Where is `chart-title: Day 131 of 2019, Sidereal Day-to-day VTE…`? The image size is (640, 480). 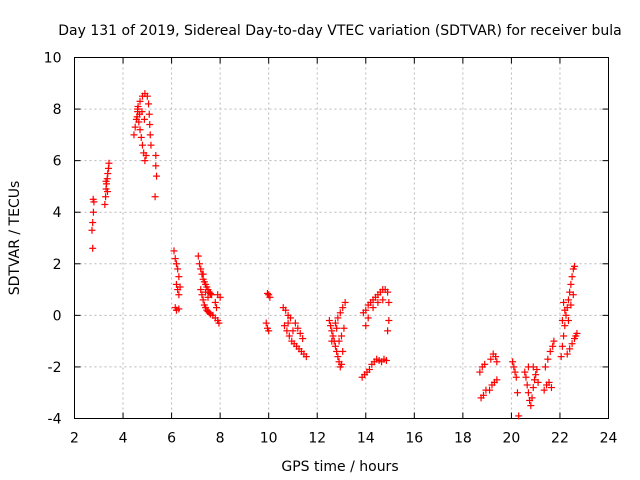 chart-title: Day 131 of 2019, Sidereal Day-to-day VTE… is located at coordinates (339, 31).